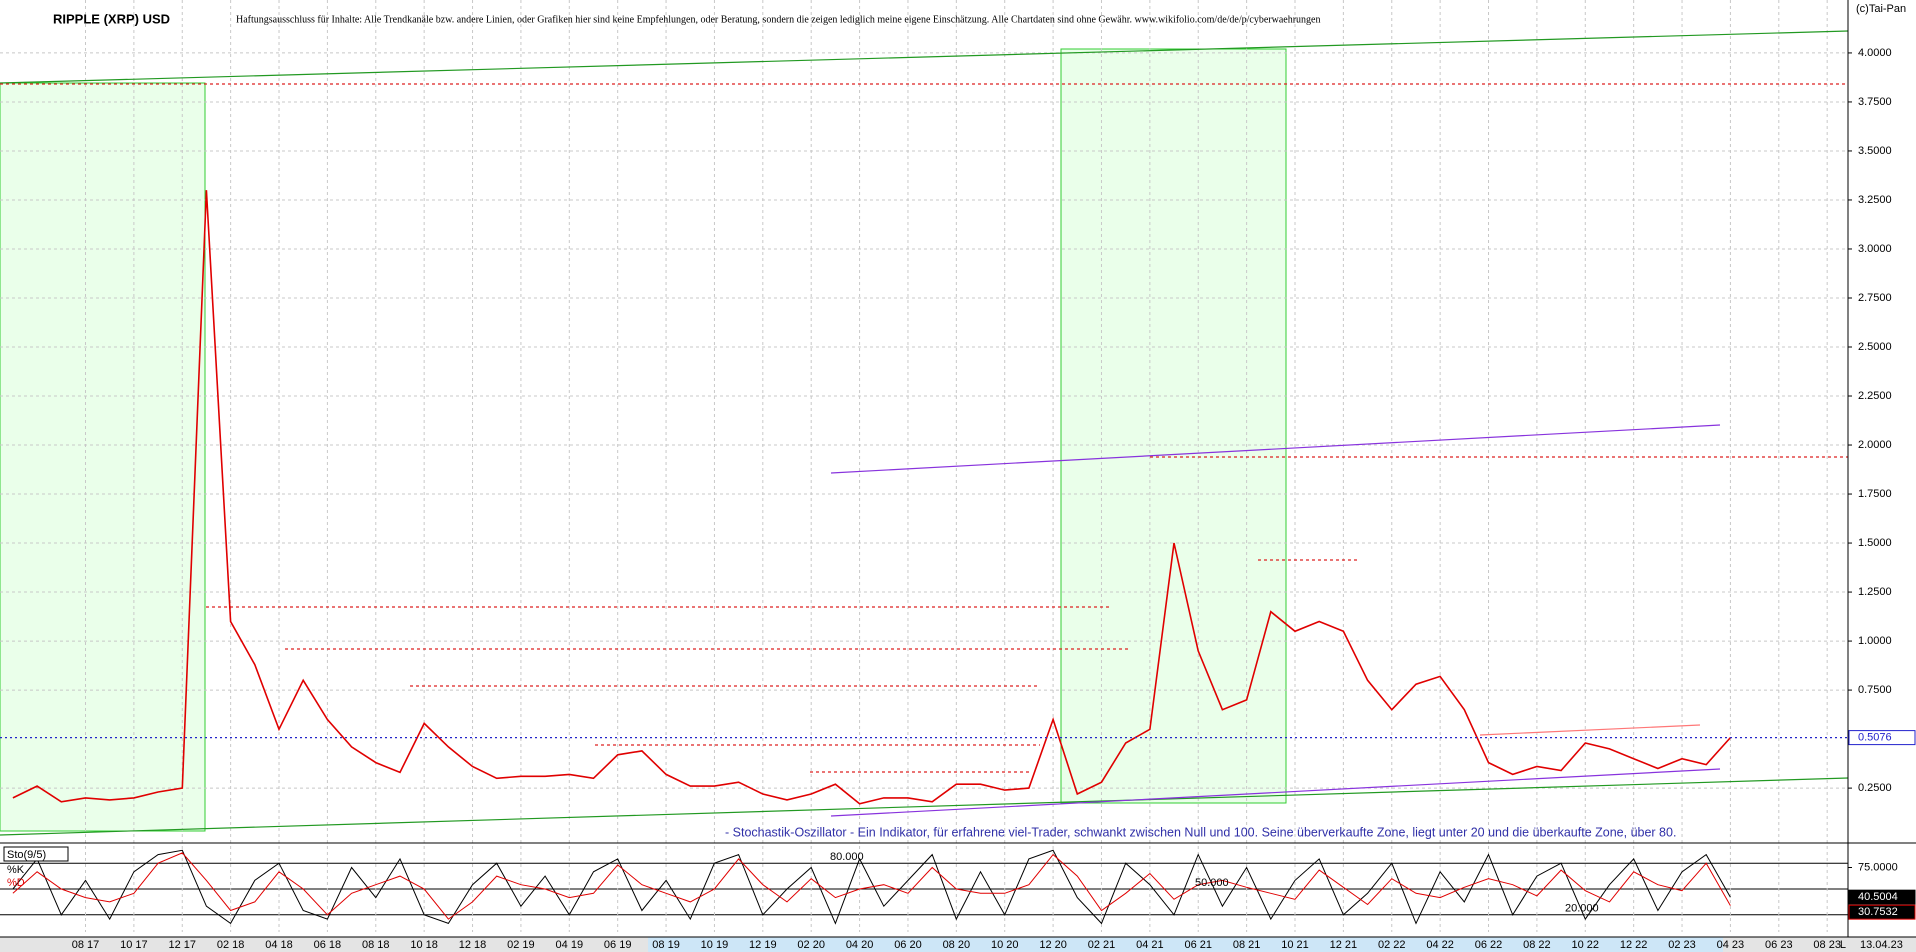  Describe the element at coordinates (1212, 883) in the screenshot. I see `level-label: 50.000` at that location.